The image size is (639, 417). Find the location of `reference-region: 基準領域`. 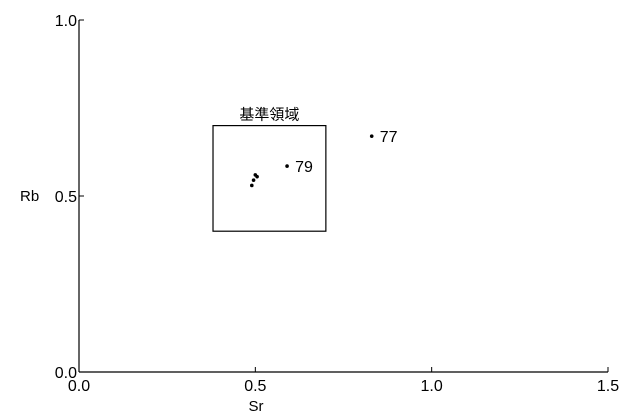

reference-region: 基準領域 is located at coordinates (269, 169).